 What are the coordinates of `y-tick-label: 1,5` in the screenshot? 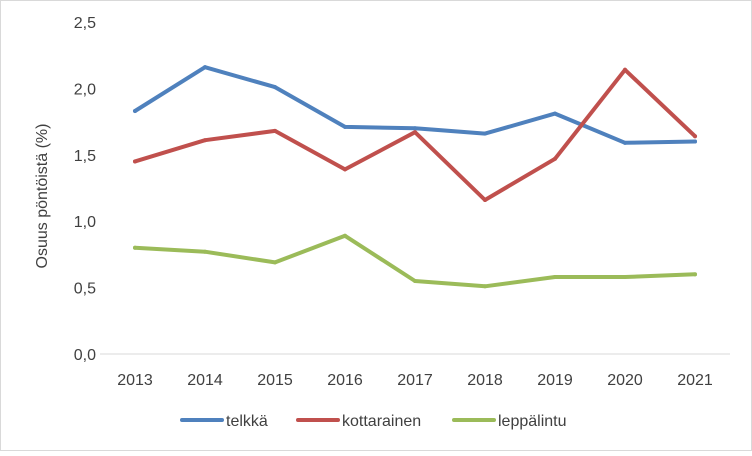 It's located at (85, 156).